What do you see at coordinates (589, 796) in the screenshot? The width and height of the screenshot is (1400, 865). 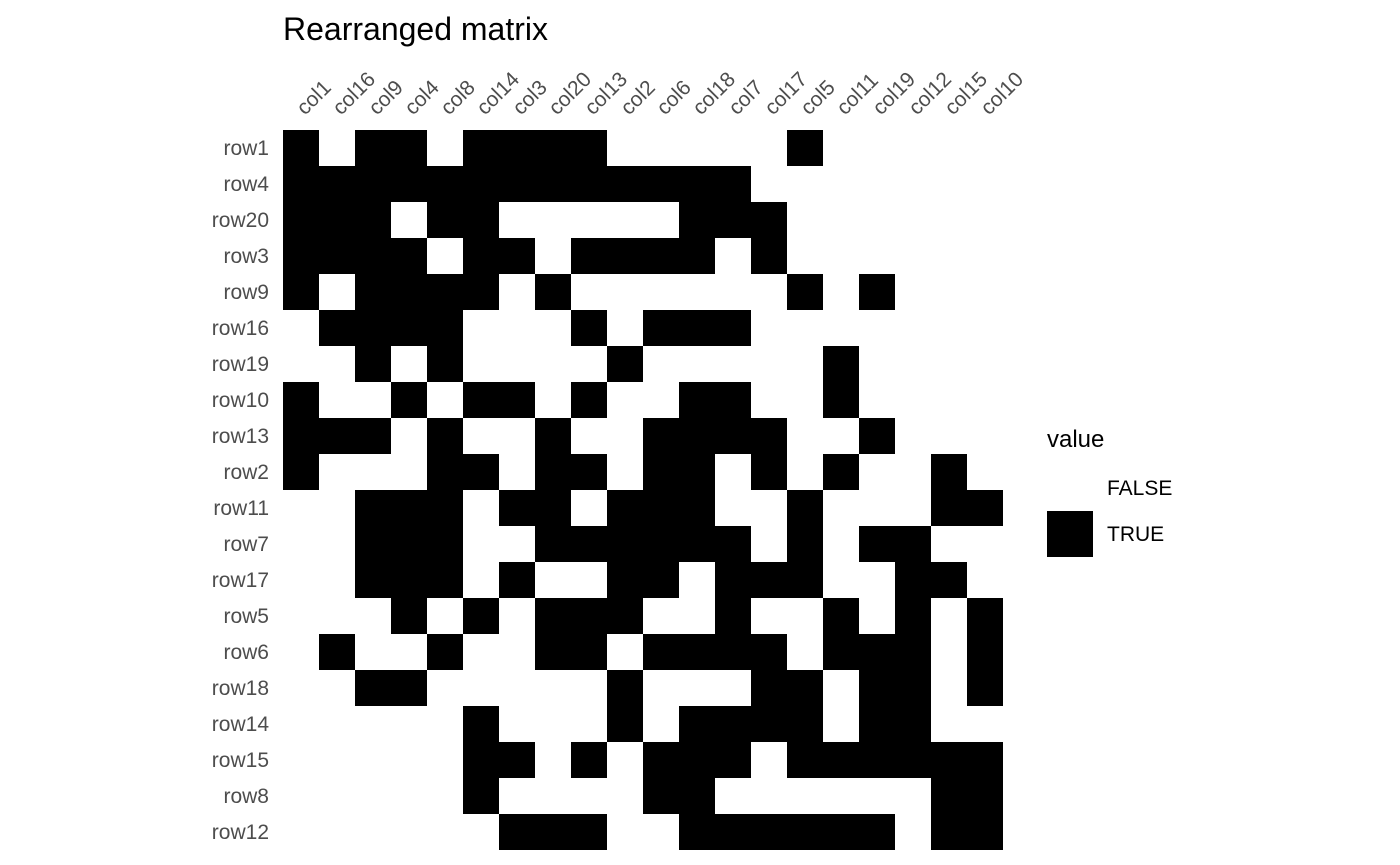 I see `cell-row8-col13` at bounding box center [589, 796].